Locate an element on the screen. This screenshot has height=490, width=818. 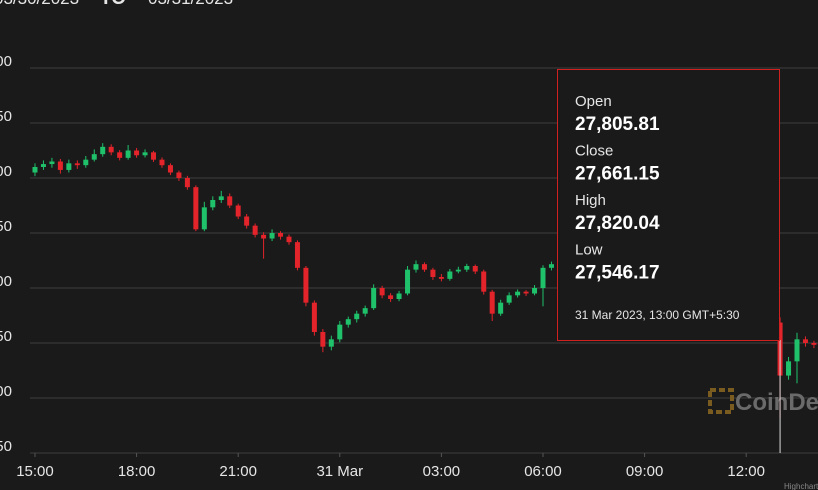
y-tick-label: 28,050 is located at coordinates (6, 226).